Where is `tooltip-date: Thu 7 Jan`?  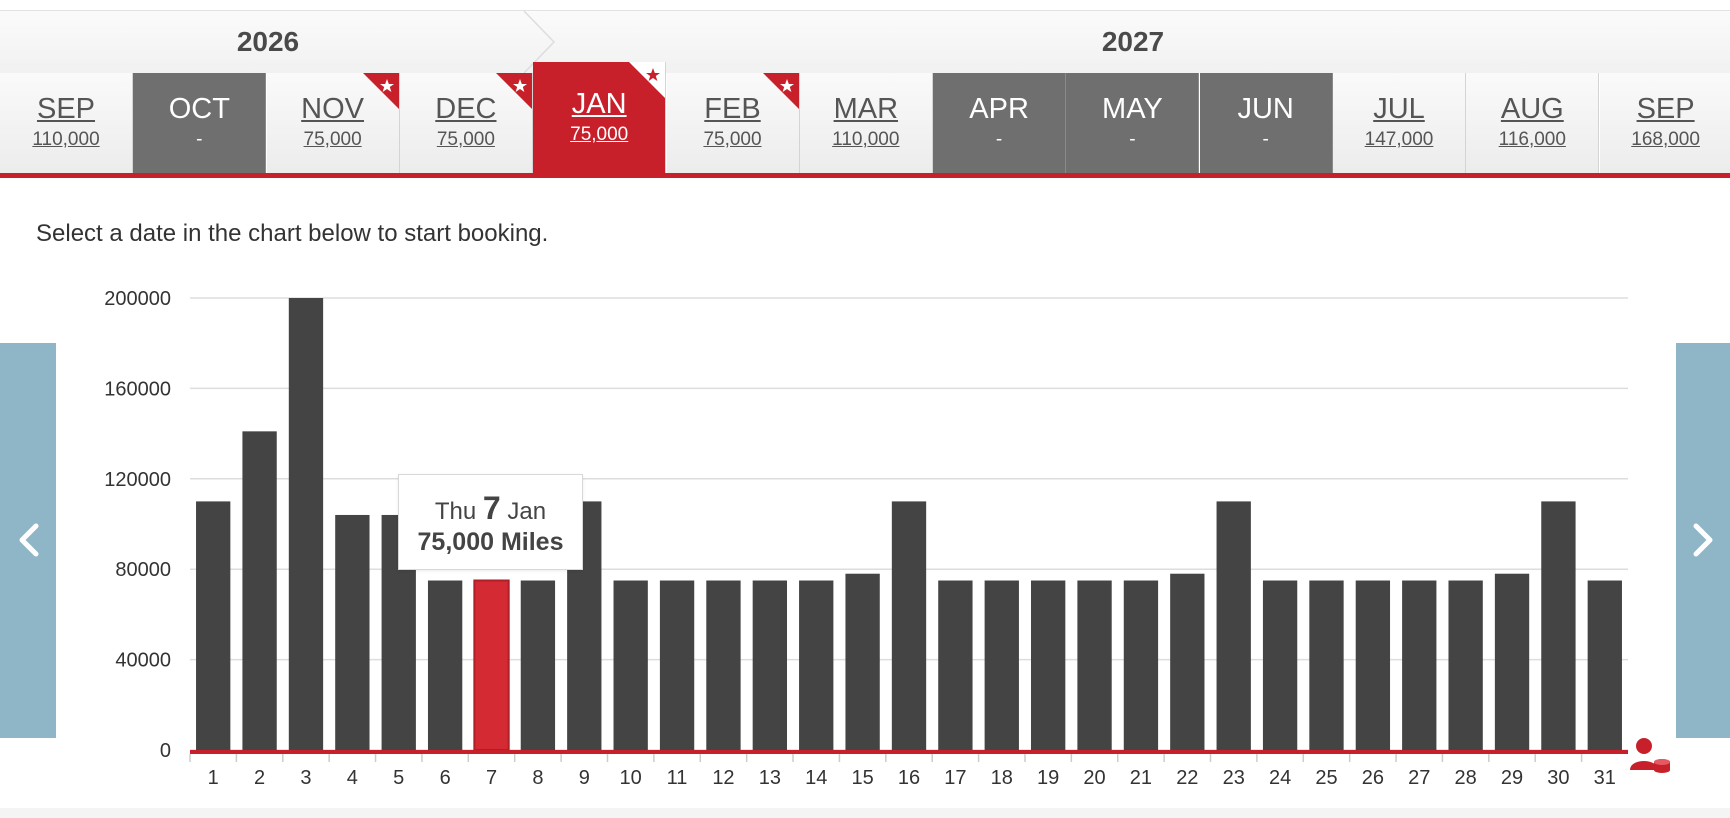
tooltip-date: Thu 7 Jan is located at coordinates (490, 509).